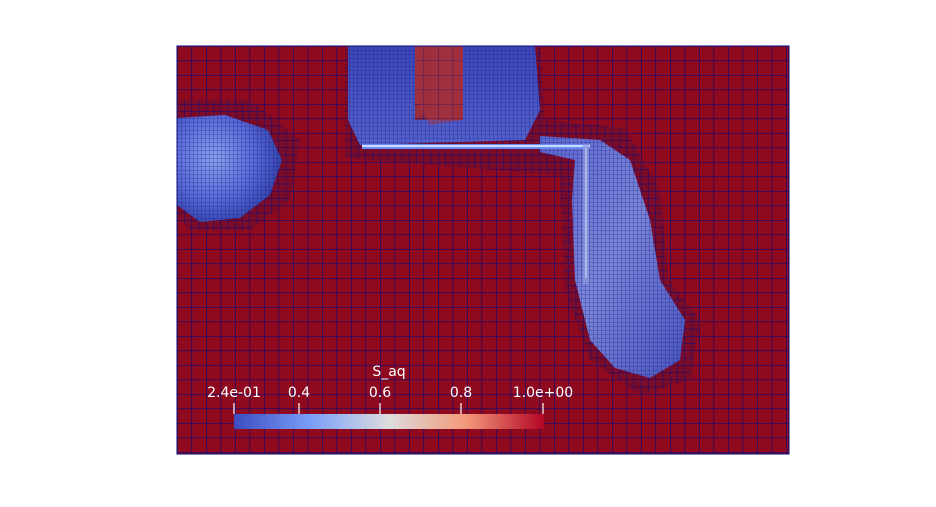 The height and width of the screenshot is (507, 936). What do you see at coordinates (229, 168) in the screenshot?
I see `left-plume` at bounding box center [229, 168].